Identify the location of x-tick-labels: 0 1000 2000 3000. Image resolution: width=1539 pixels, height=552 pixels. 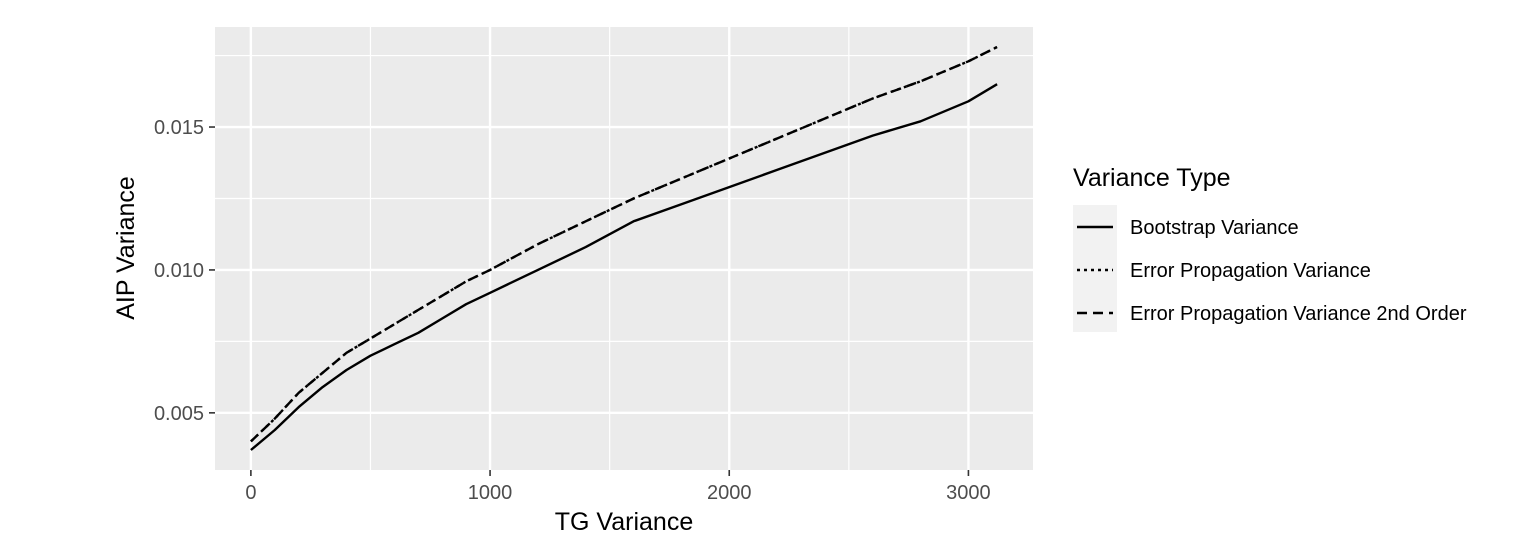
(617, 493).